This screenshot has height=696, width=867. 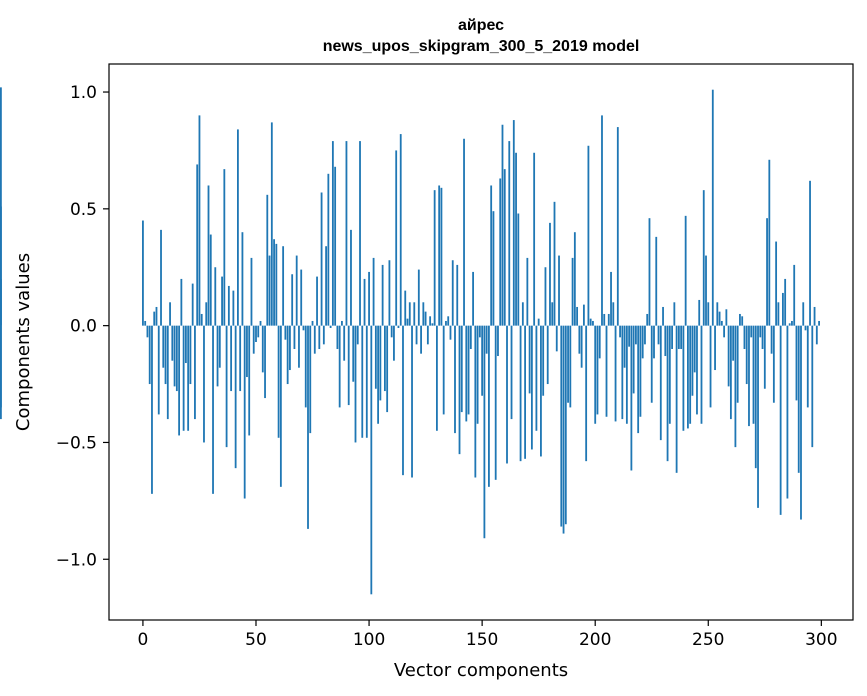 I want to click on y-axis-label: Components values, so click(x=23, y=342).